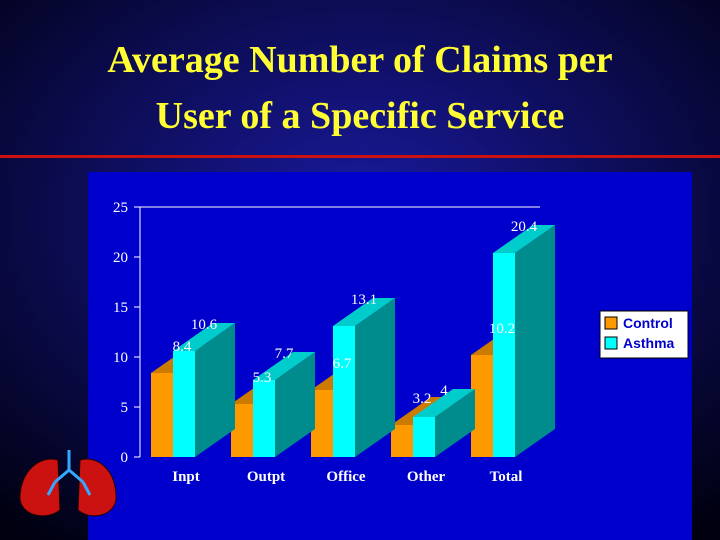 The width and height of the screenshot is (720, 540). What do you see at coordinates (648, 323) in the screenshot?
I see `legend-label: Control` at bounding box center [648, 323].